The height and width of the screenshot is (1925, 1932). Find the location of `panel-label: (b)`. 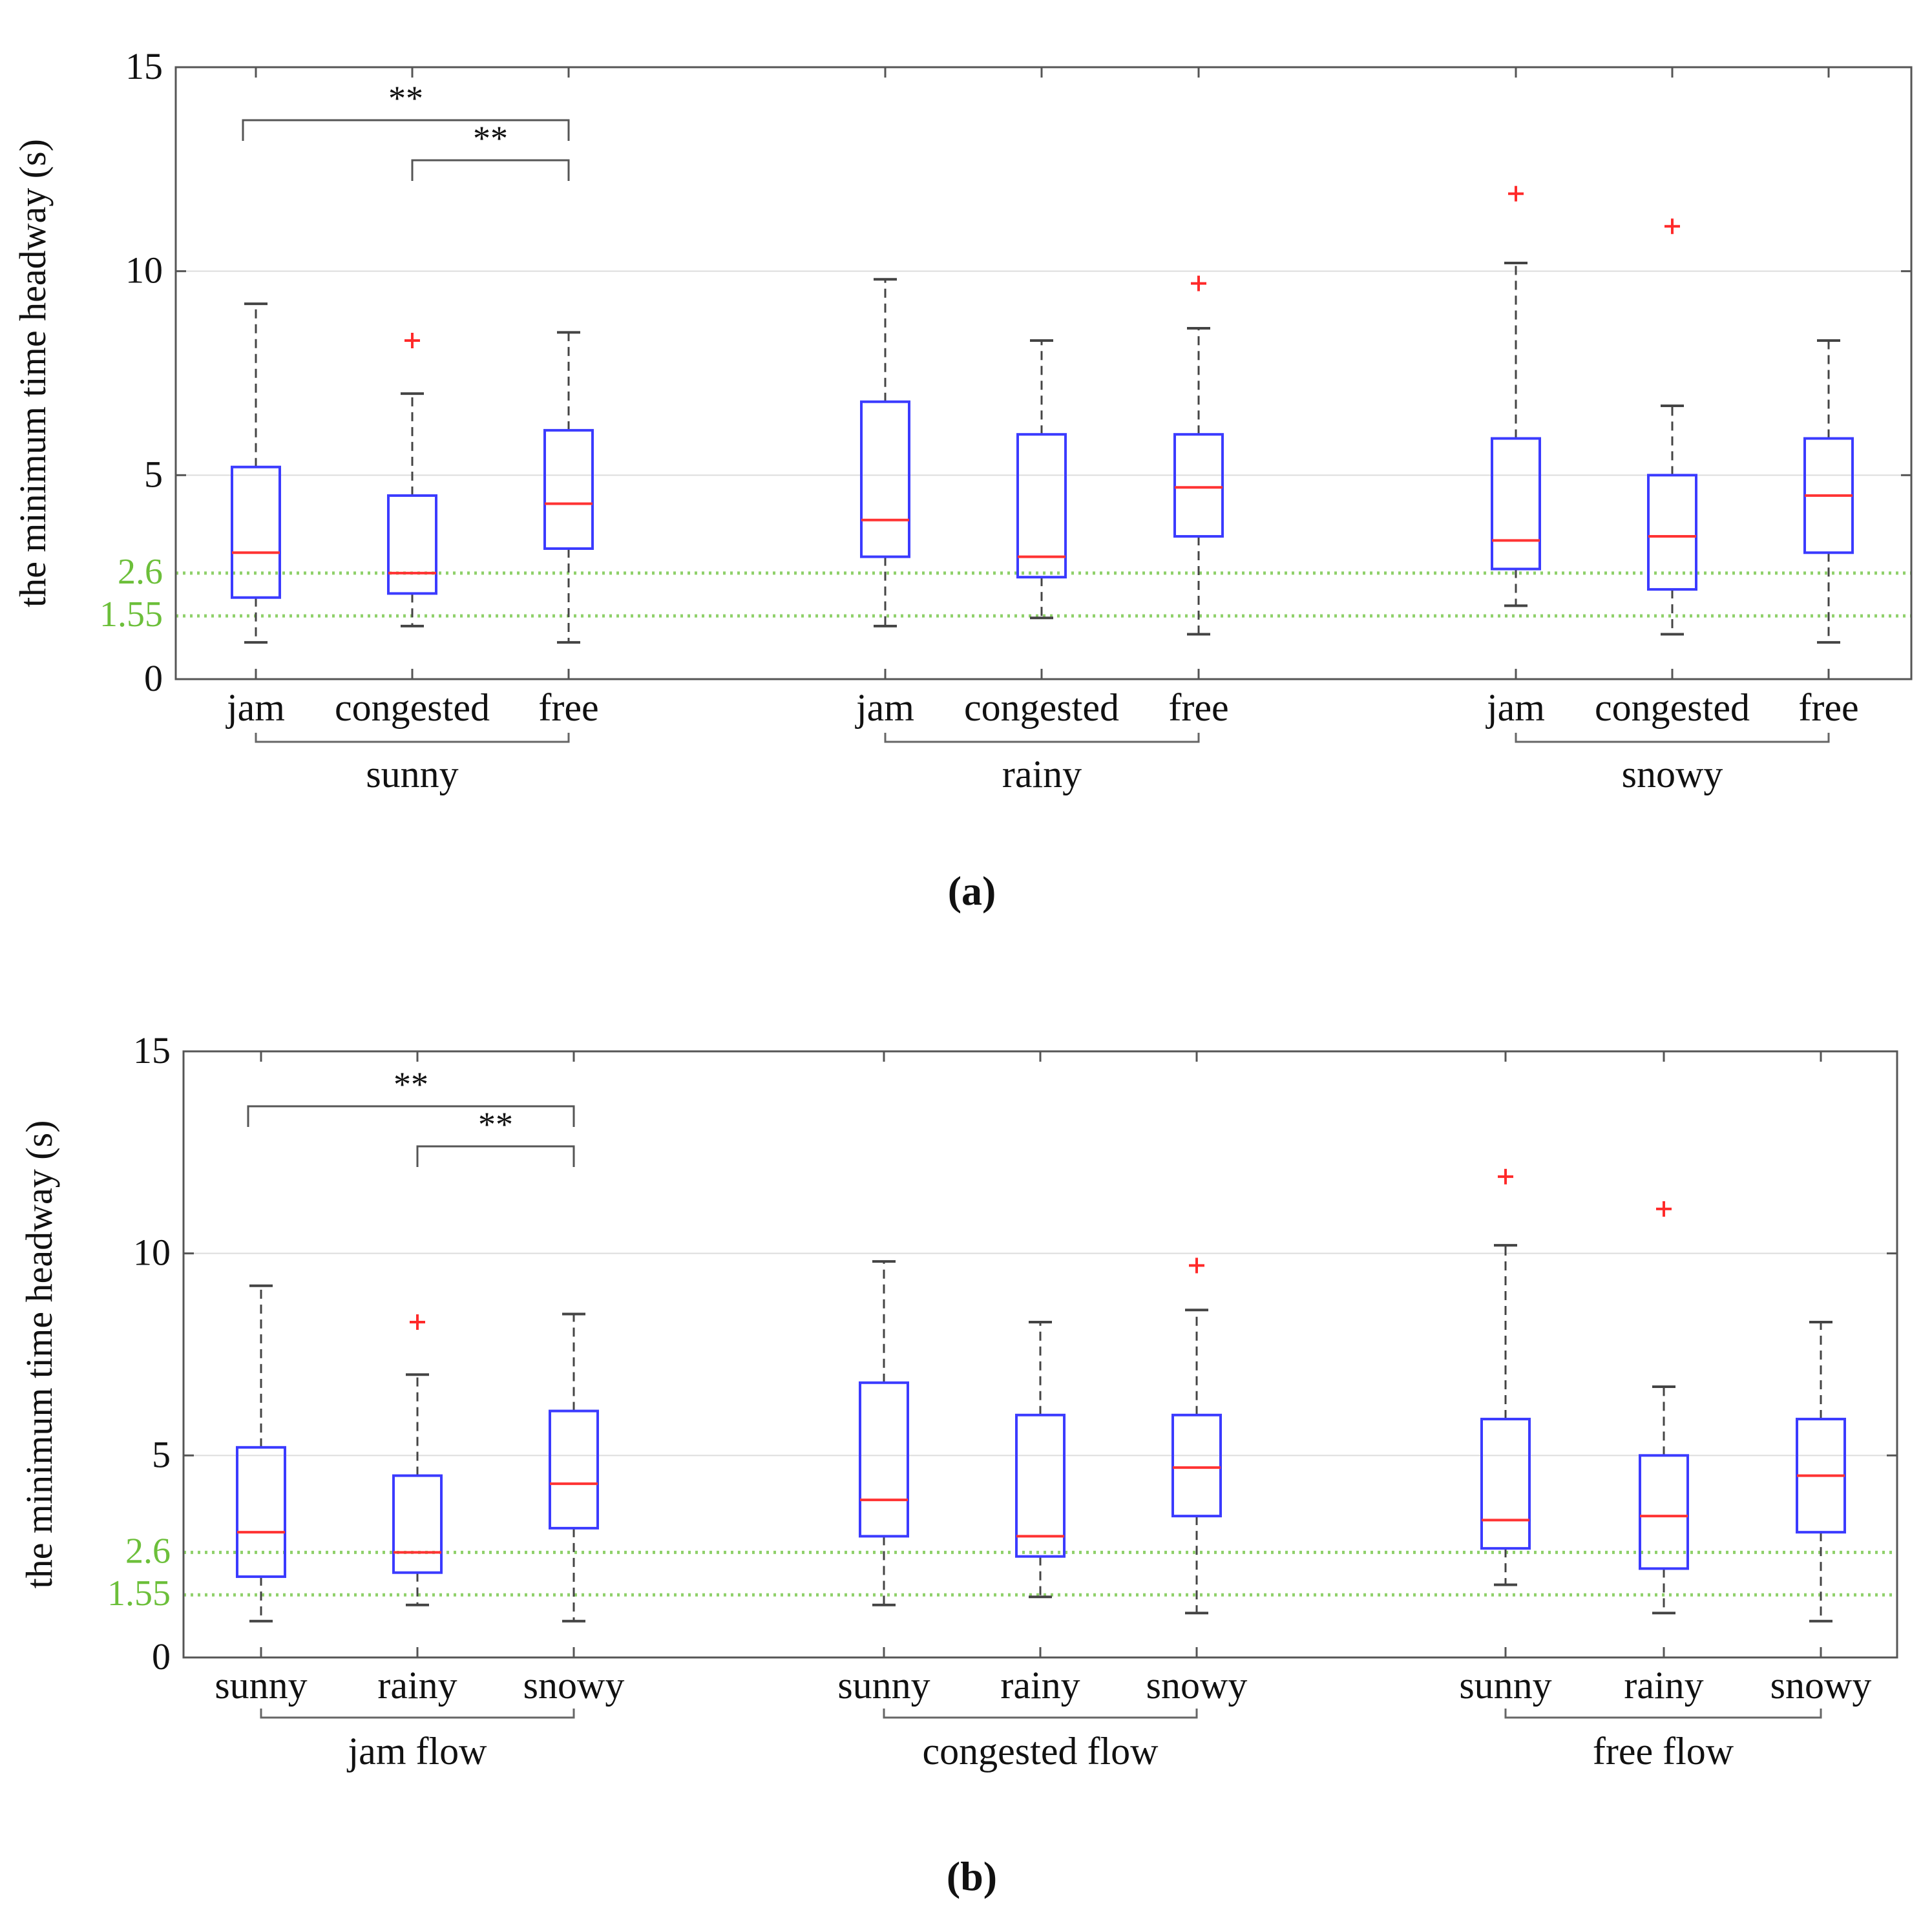

panel-label: (b) is located at coordinates (972, 1876).